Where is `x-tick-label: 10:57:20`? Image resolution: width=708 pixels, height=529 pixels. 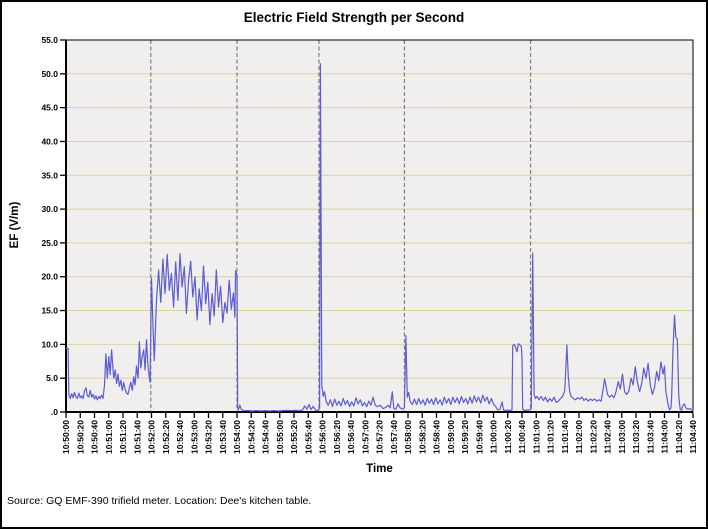
x-tick-label: 10:57:20 is located at coordinates (380, 437).